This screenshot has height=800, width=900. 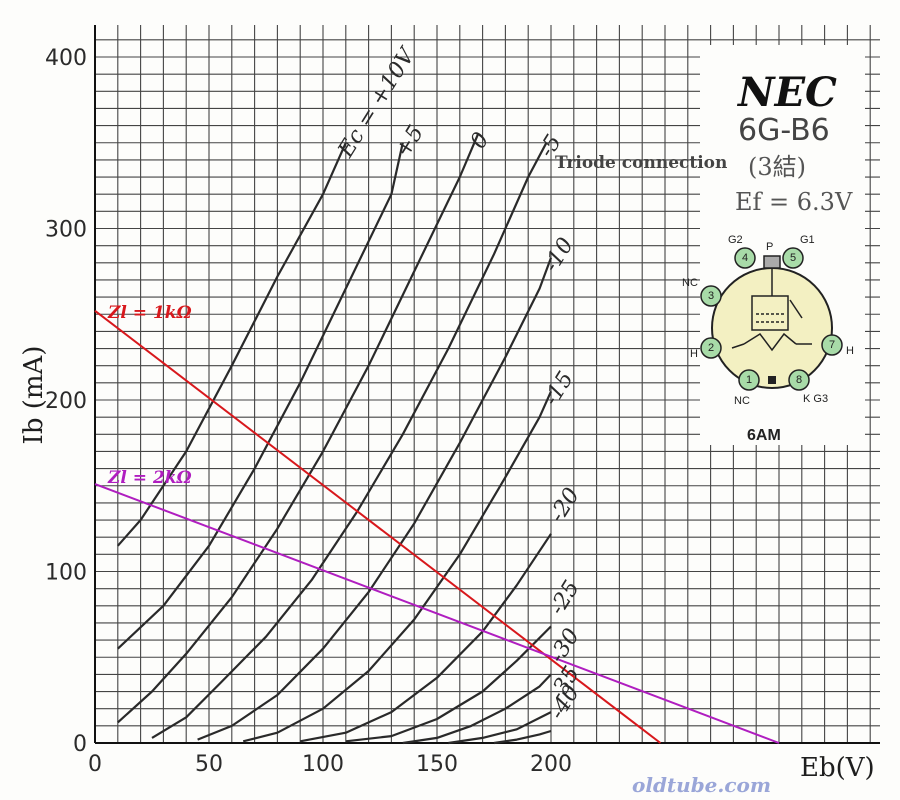 What do you see at coordinates (777, 167) in the screenshot?
I see `connection-subtitle: (3結)` at bounding box center [777, 167].